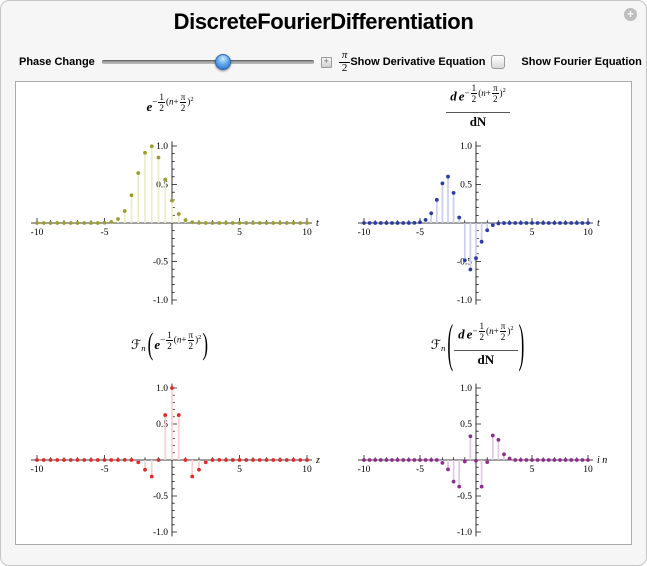  I want to click on phase-change-control: Phase Change + π 2, so click(185, 61).